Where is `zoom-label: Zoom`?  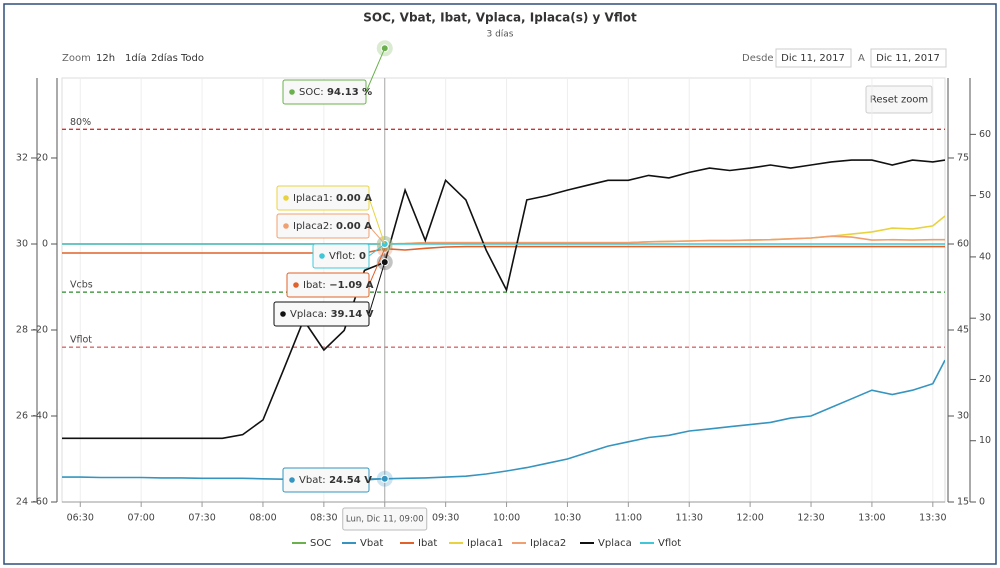
zoom-label: Zoom is located at coordinates (76, 58).